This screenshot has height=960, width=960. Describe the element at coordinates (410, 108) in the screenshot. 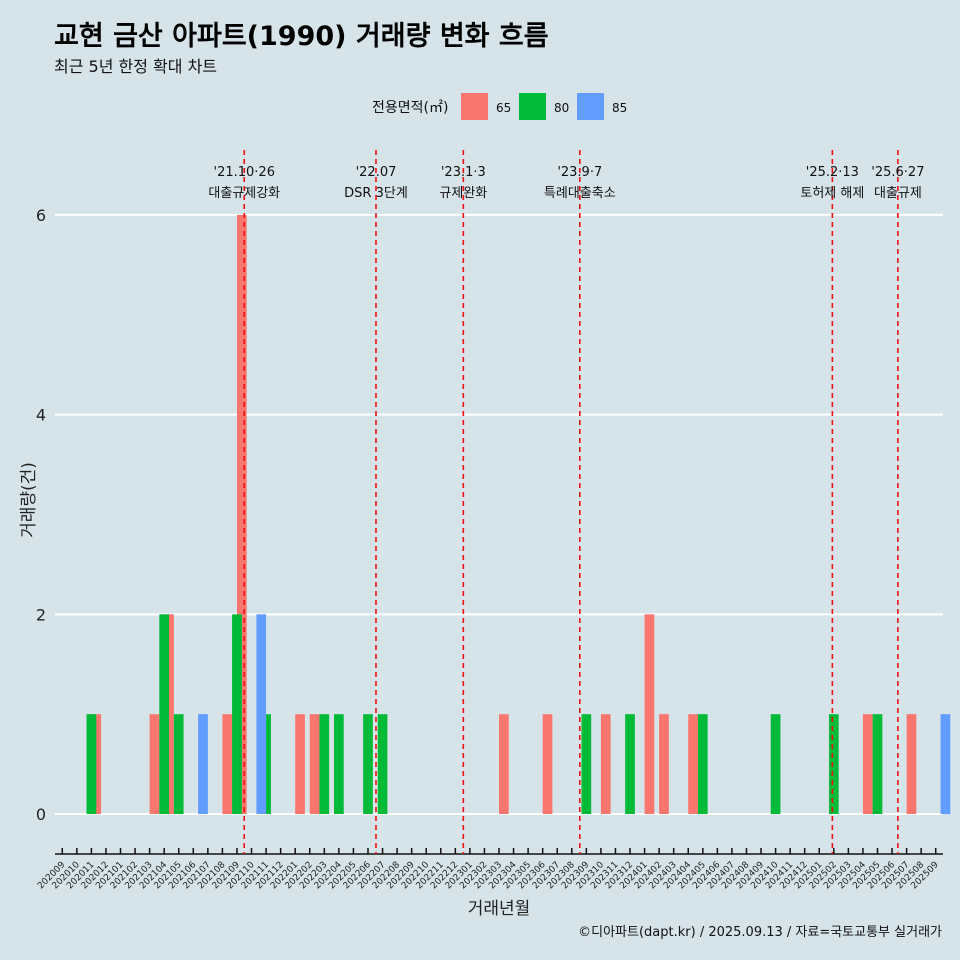

I see `legend-title: 전용면적(㎡)` at that location.